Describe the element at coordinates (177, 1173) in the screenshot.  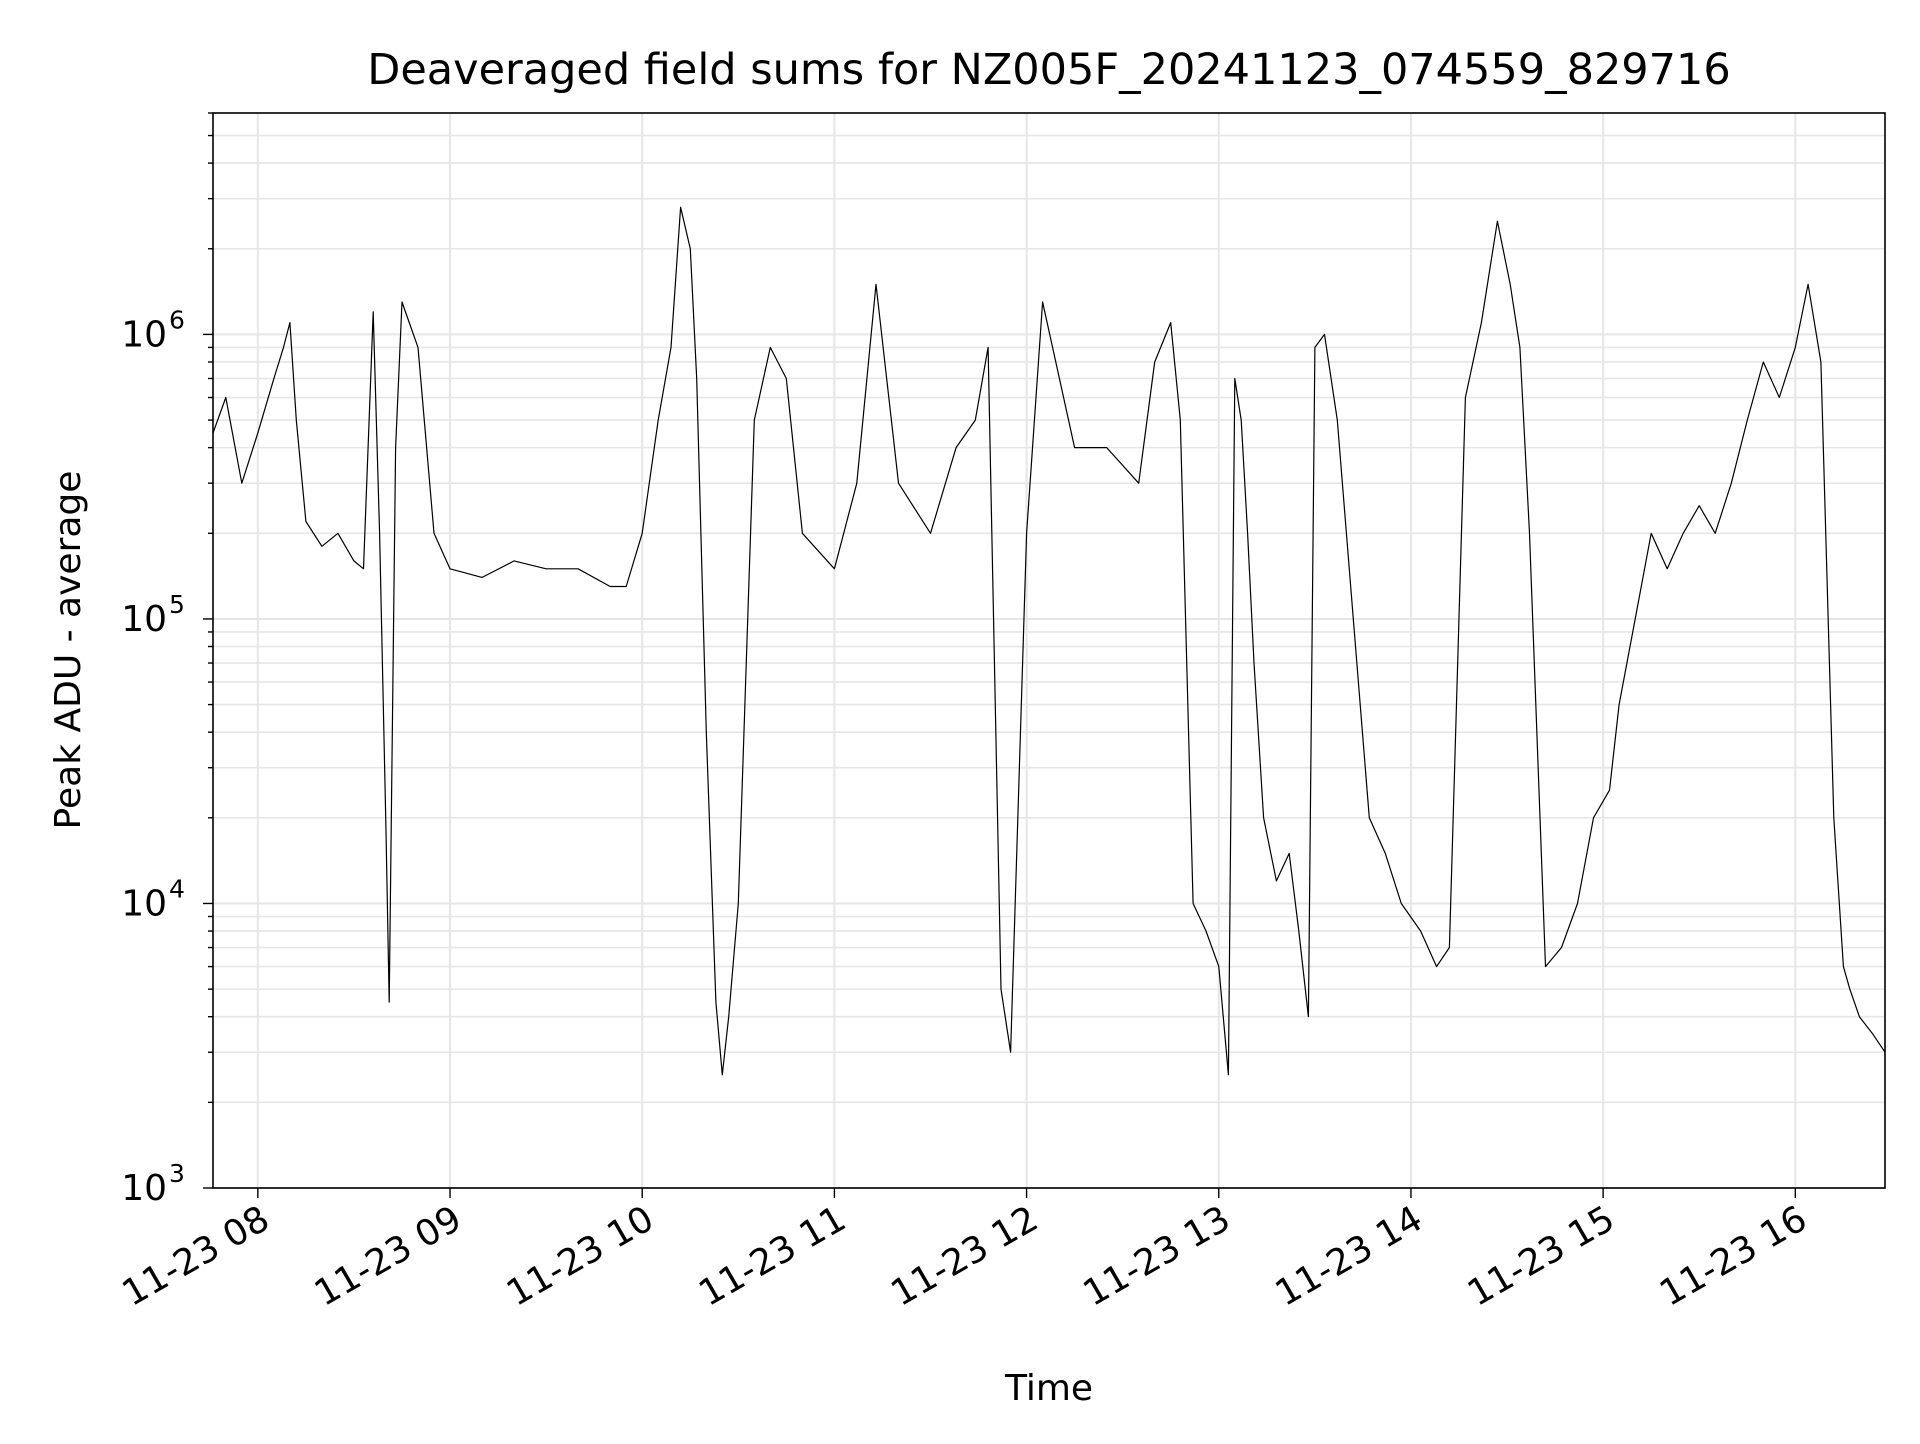
I see `y-tick-exponent: 3` at that location.